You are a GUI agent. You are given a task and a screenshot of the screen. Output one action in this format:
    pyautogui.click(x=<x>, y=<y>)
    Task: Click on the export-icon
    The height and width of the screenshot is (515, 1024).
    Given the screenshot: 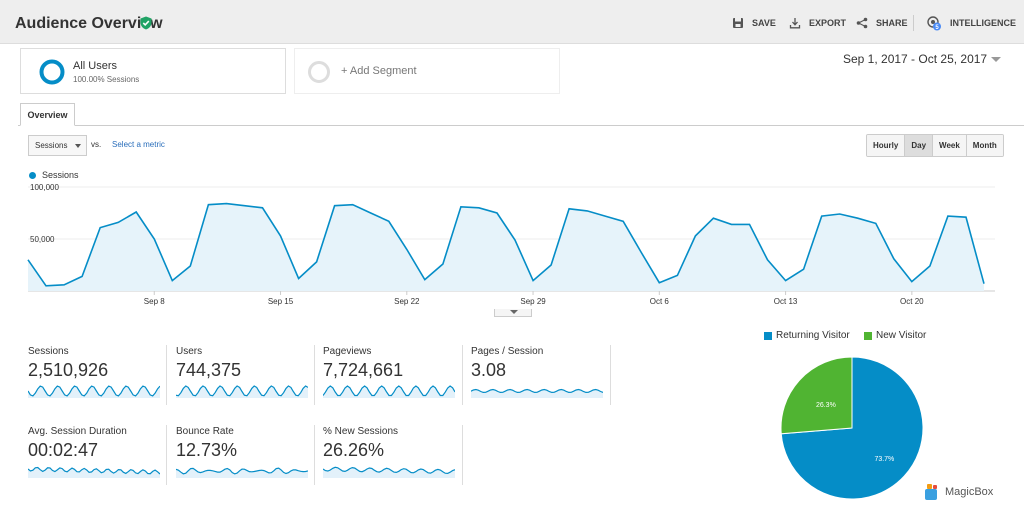 What is the action you would take?
    pyautogui.click(x=795, y=23)
    